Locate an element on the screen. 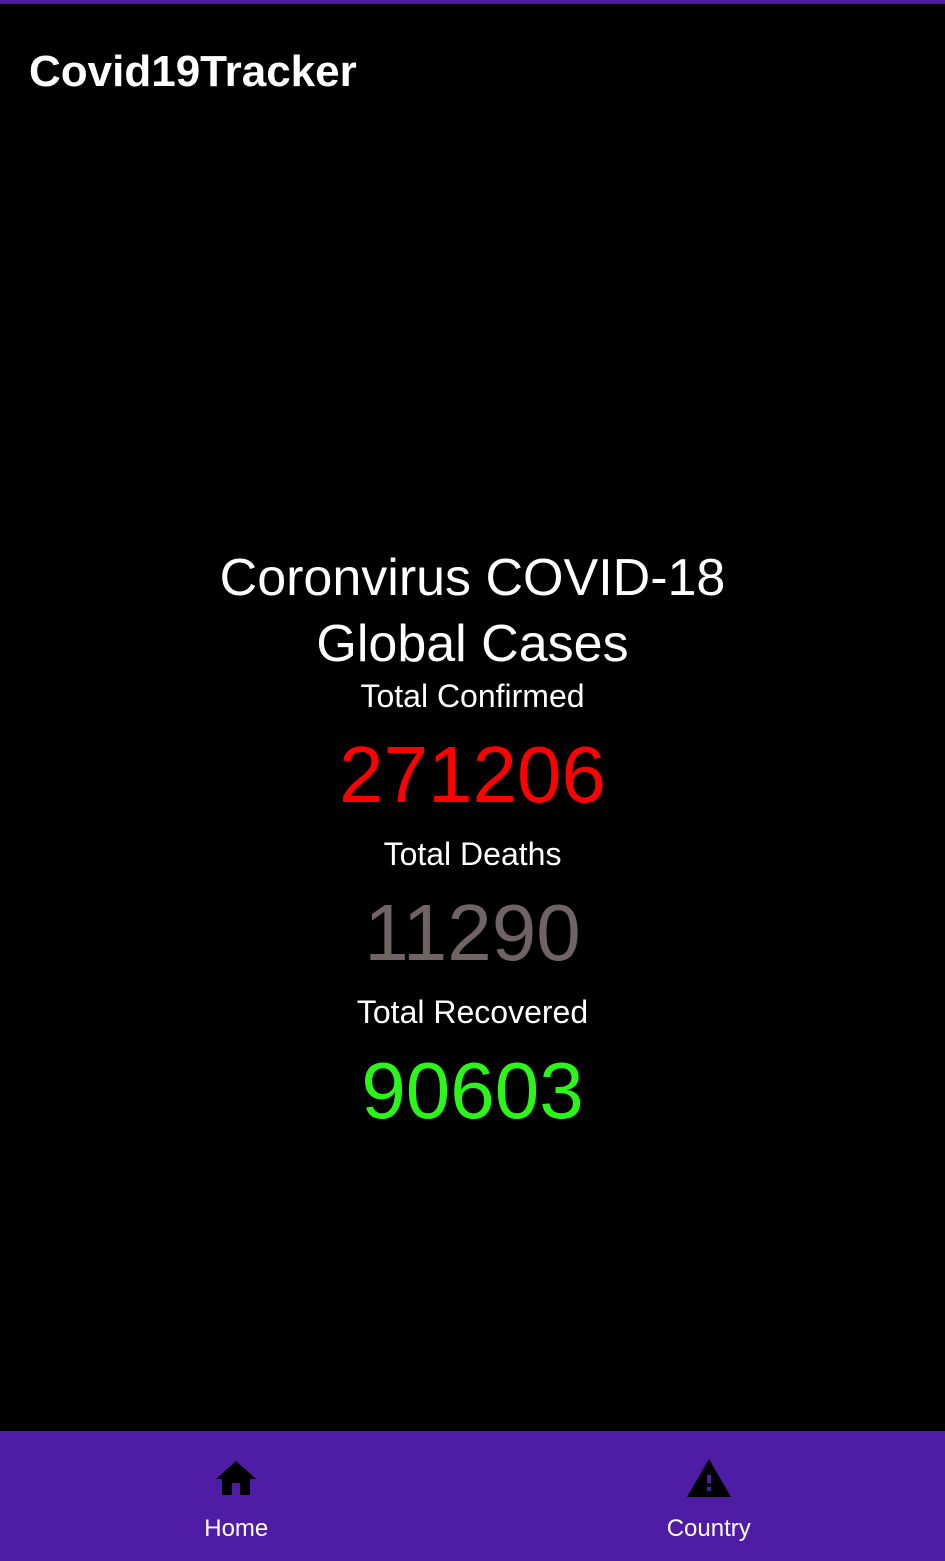 The height and width of the screenshot is (1561, 945). app-title: Covid19Tracker is located at coordinates (193, 71).